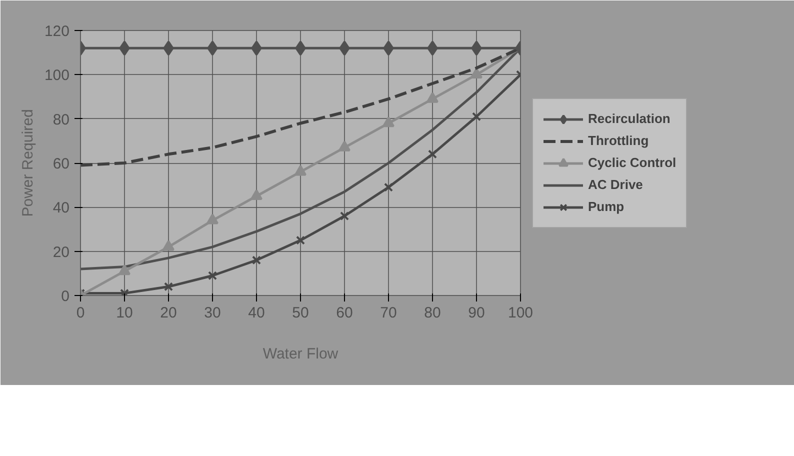  Describe the element at coordinates (124, 313) in the screenshot. I see `x-tick-label: 10` at that location.